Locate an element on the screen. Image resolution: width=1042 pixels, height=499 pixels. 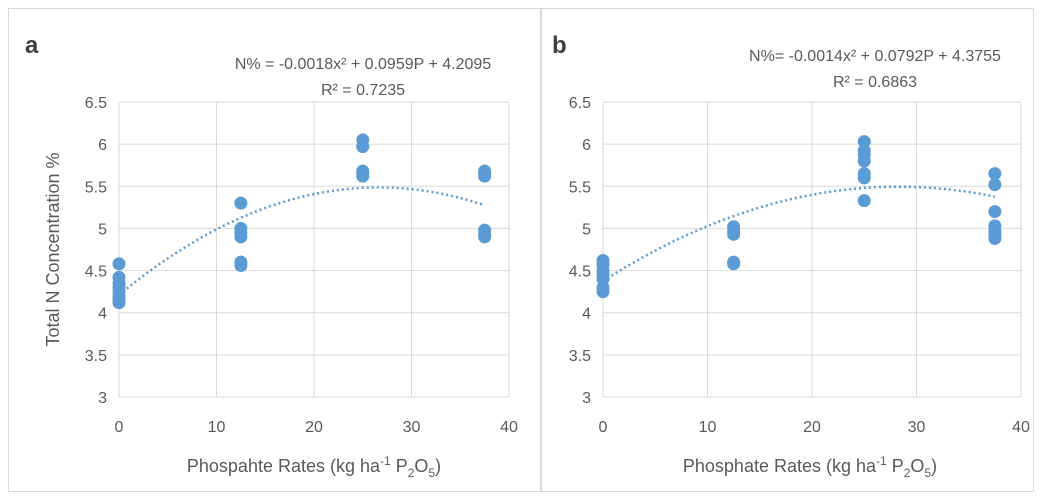
x-axis-title-text: Phosphate Rates (kg ha is located at coordinates (780, 466).